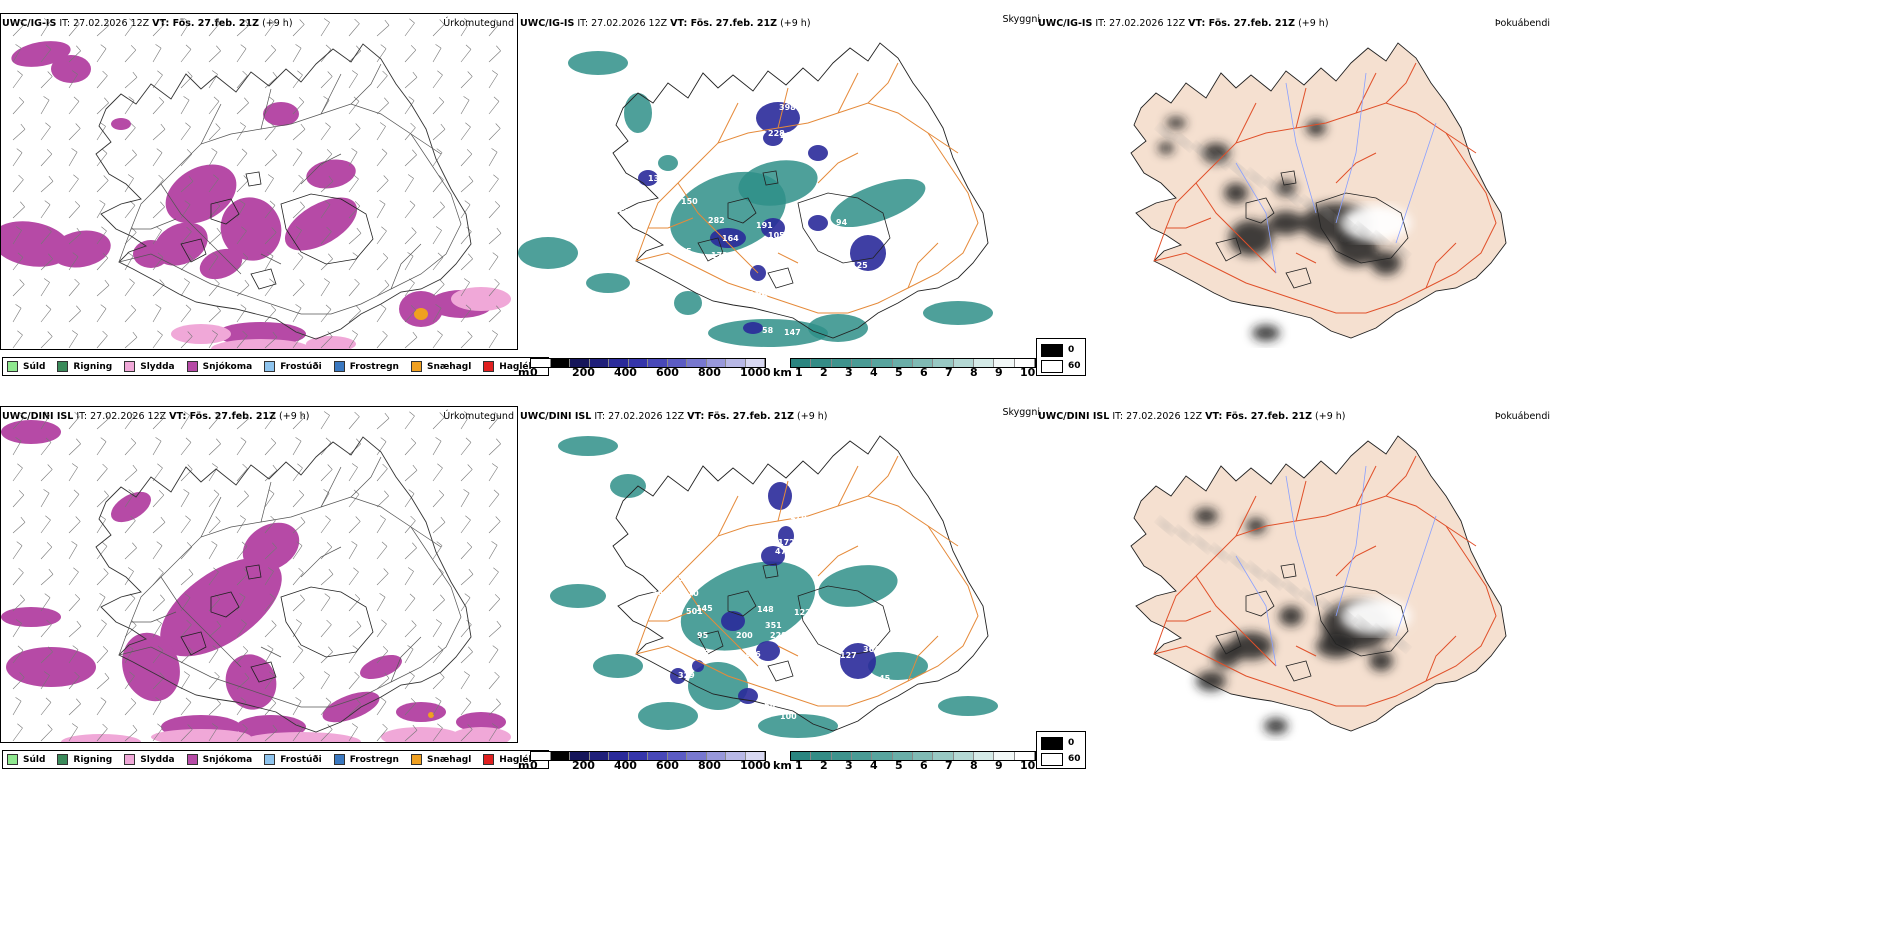  Describe the element at coordinates (227, 366) in the screenshot. I see `legend-label: Snjókoma` at that location.